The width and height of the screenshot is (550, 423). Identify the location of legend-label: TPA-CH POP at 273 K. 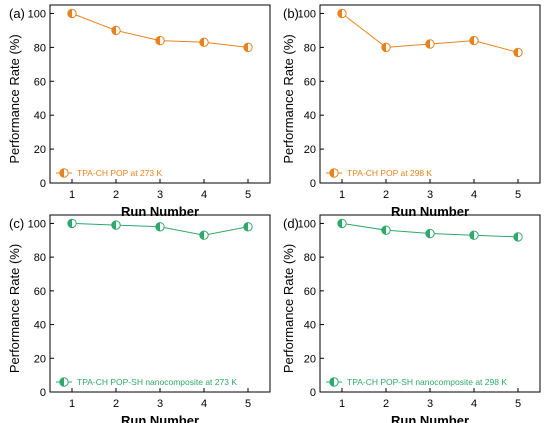
(120, 173).